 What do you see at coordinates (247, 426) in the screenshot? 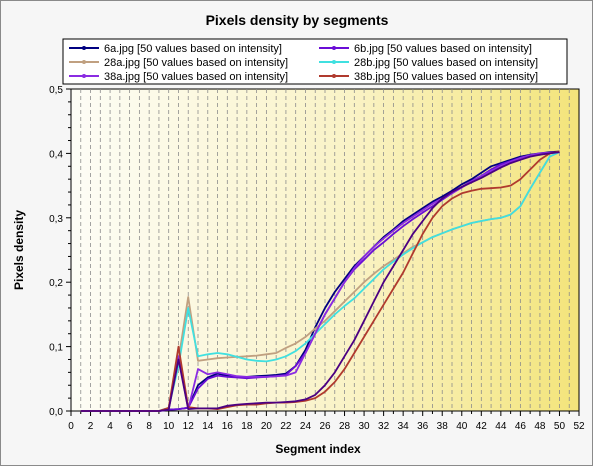
I see `x-tick-label: 18` at bounding box center [247, 426].